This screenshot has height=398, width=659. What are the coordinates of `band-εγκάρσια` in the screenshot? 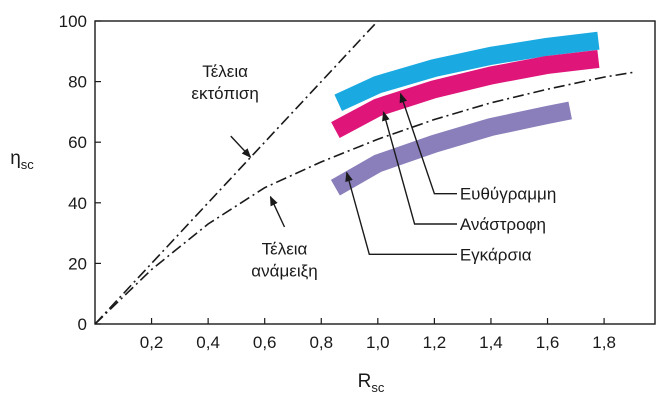 It's located at (451, 148).